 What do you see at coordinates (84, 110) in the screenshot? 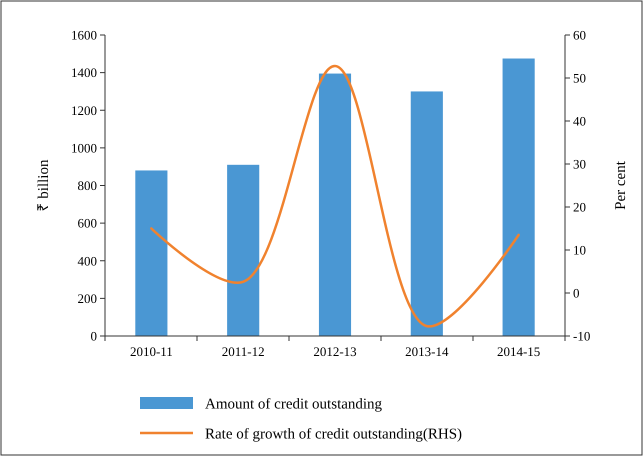
I see `y-tick-label: 1200` at bounding box center [84, 110].